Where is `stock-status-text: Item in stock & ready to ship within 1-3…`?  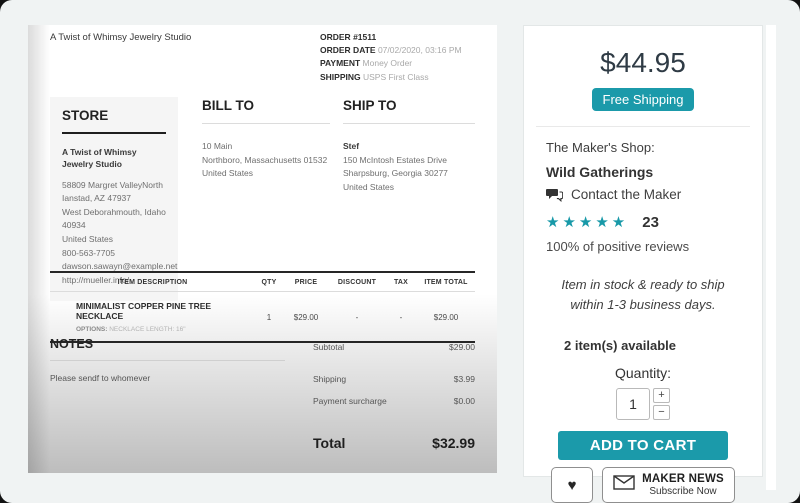 stock-status-text: Item in stock & ready to ship within 1-3… is located at coordinates (643, 295).